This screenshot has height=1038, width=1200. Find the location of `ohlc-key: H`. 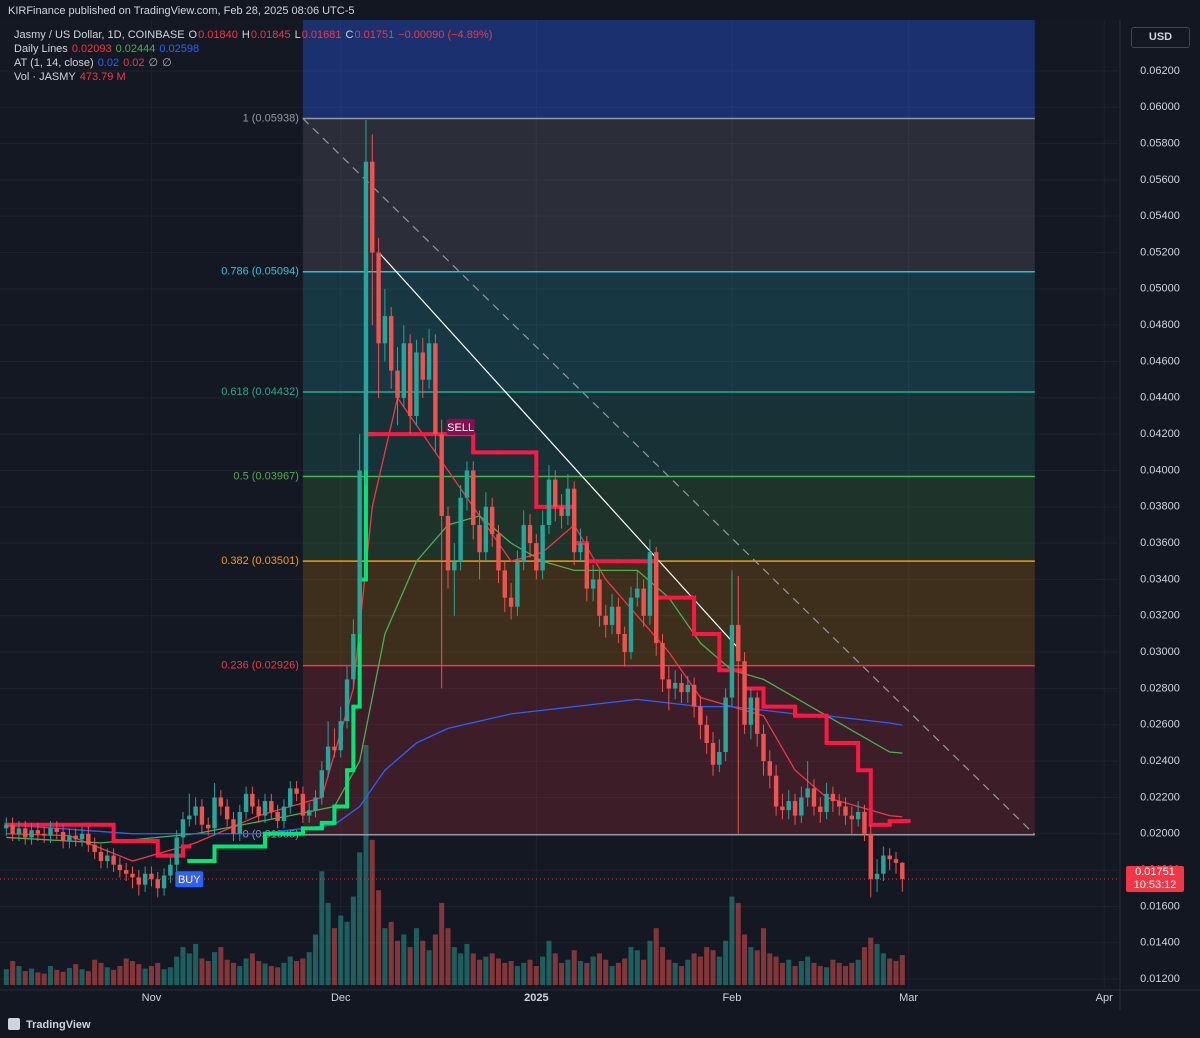

ohlc-key: H is located at coordinates (245, 35).